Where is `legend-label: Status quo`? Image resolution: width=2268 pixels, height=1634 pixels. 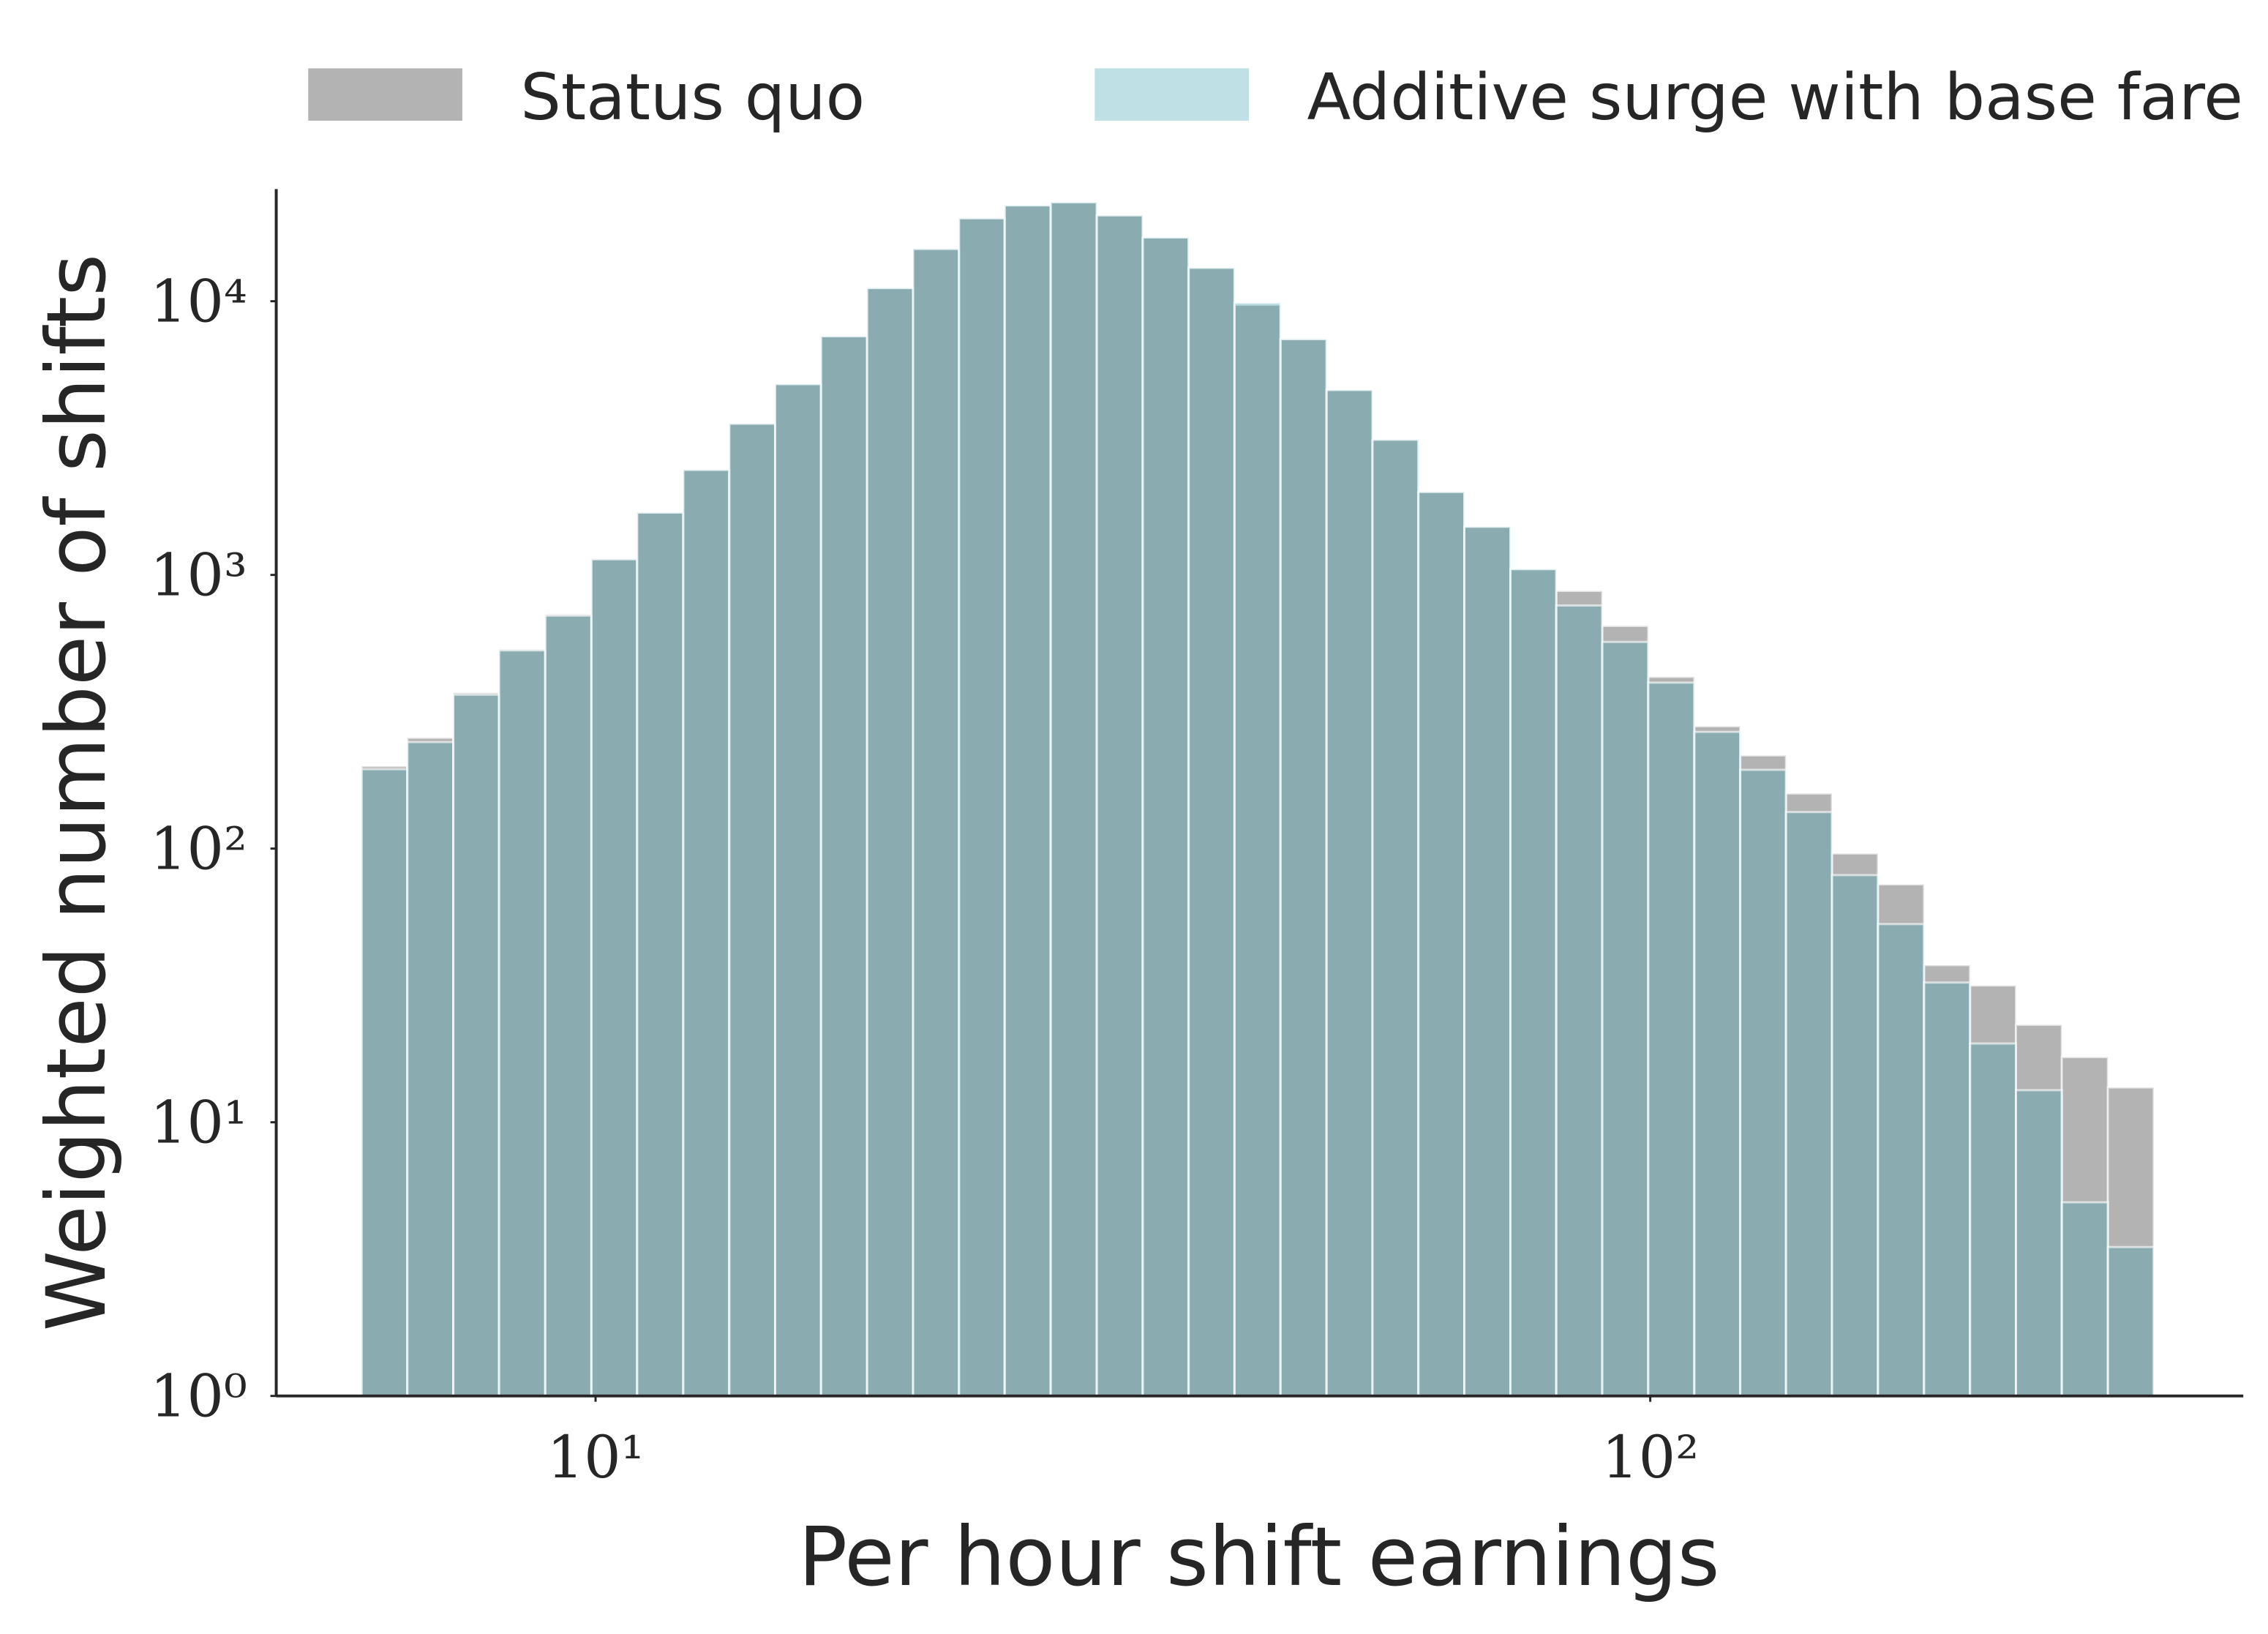 legend-label: Status quo is located at coordinates (692, 97).